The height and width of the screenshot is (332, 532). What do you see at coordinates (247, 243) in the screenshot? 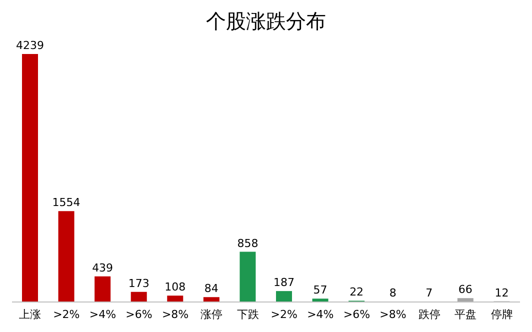
I see `data-label: 858` at bounding box center [247, 243].